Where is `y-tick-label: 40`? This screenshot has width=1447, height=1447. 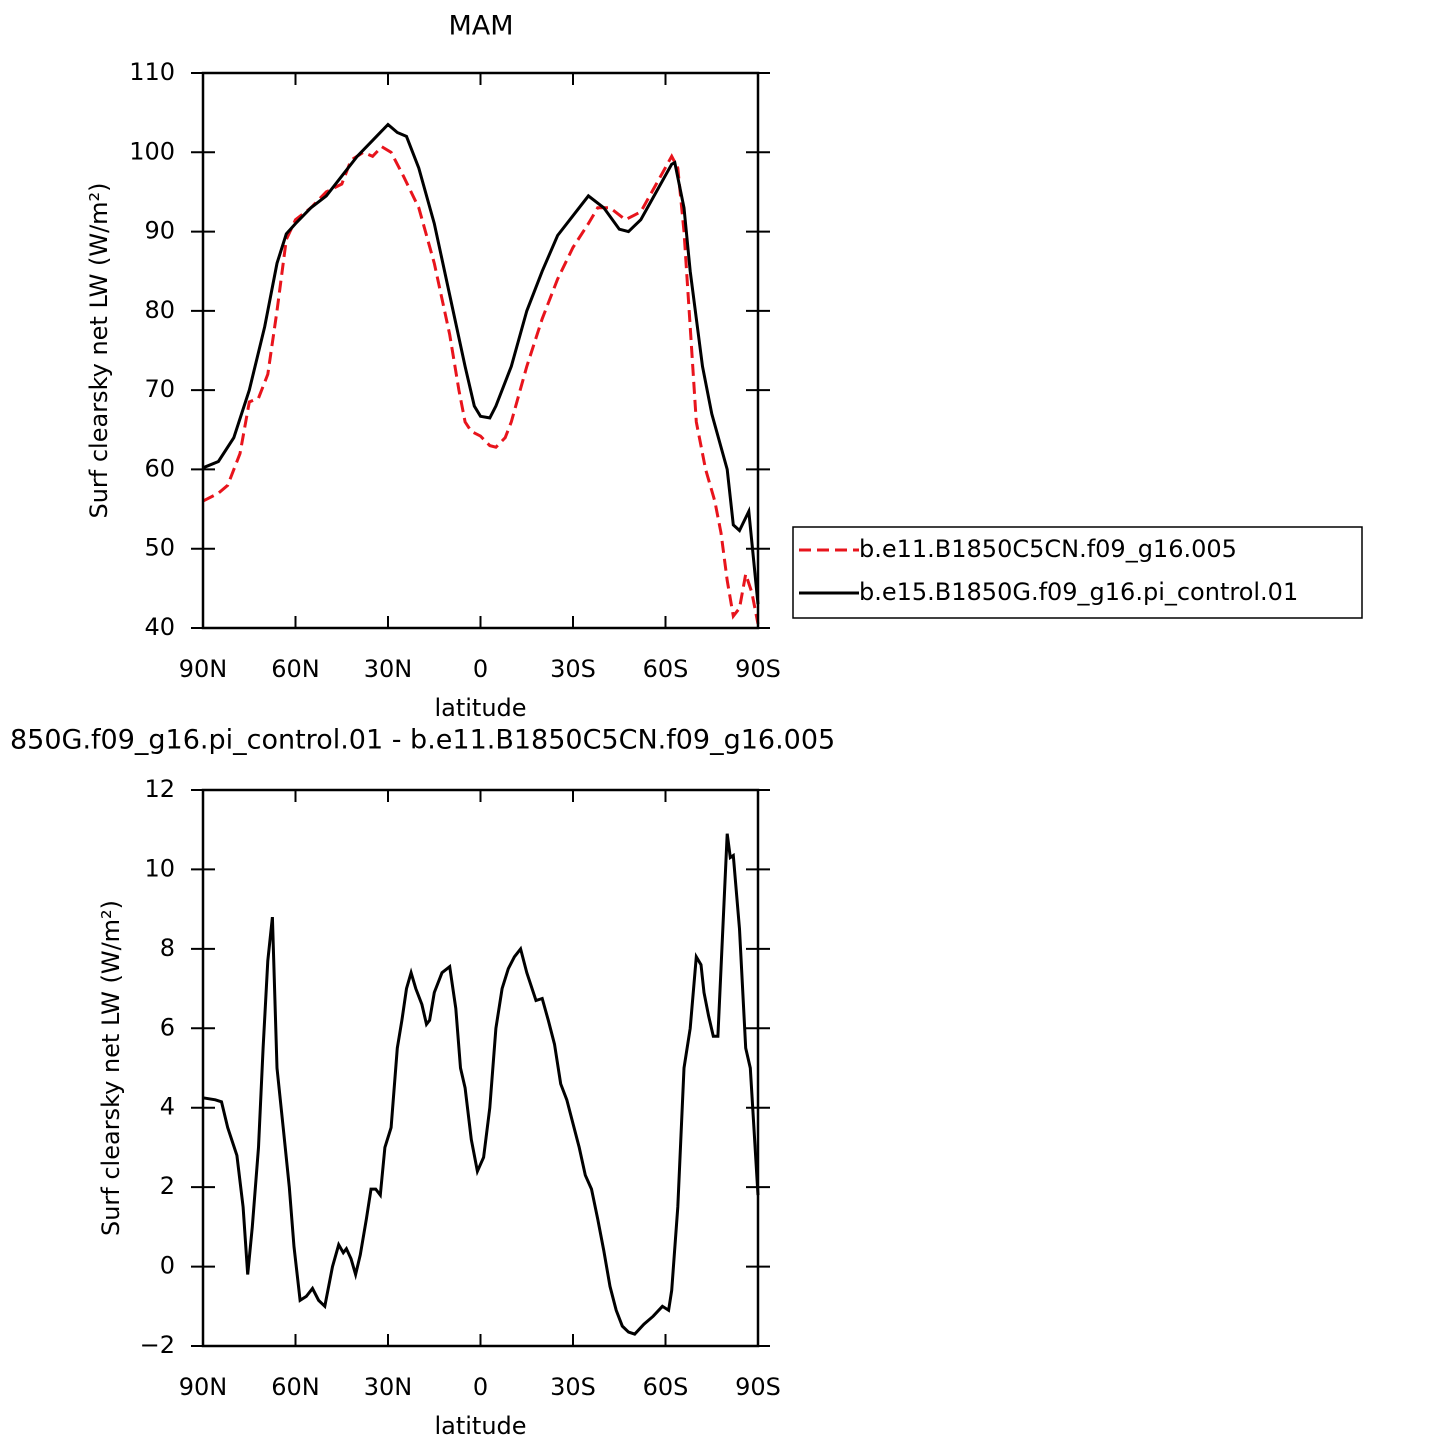 y-tick-label: 40 is located at coordinates (159, 627).